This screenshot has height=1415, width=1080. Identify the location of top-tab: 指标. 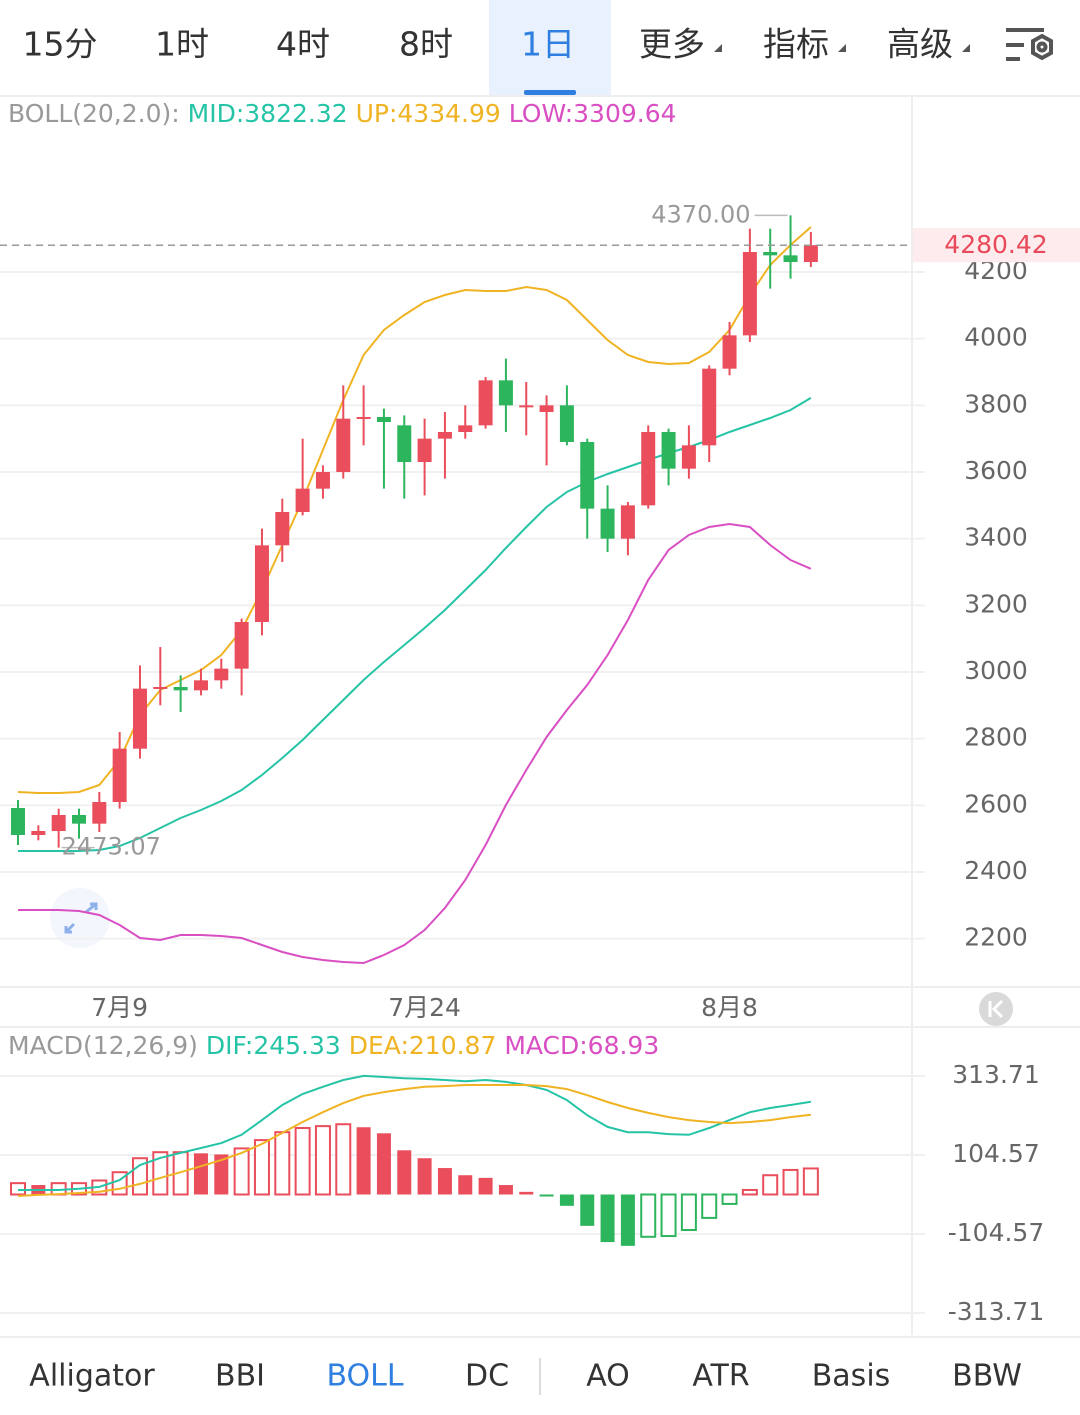
(796, 44).